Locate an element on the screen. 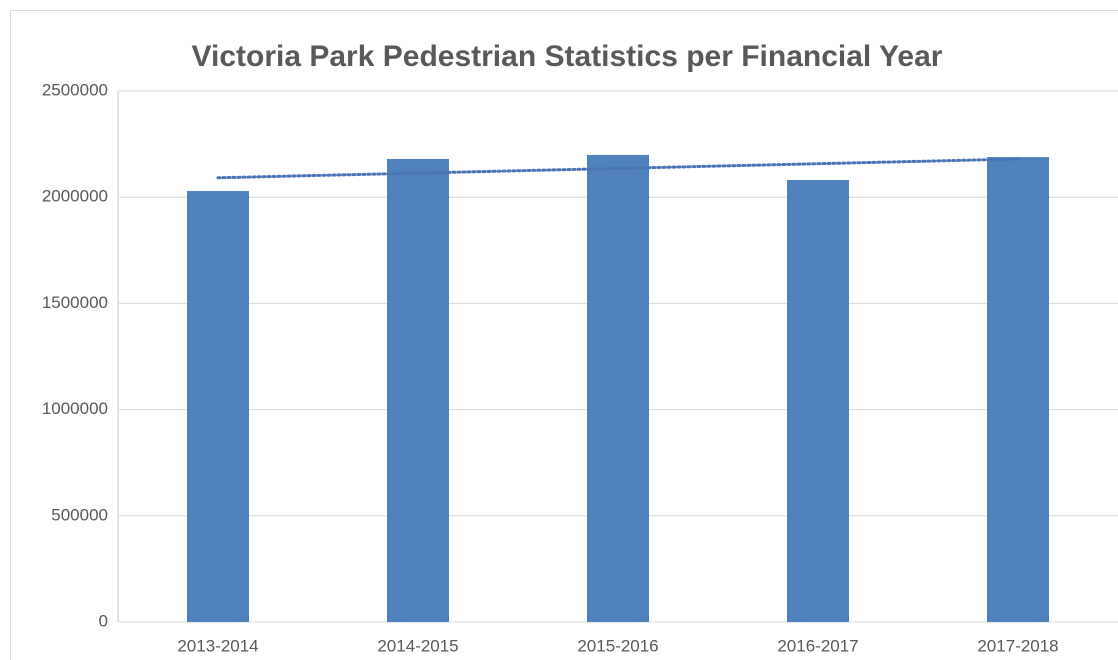 Image resolution: width=1118 pixels, height=660 pixels. x-tick-label: 2013-2014 is located at coordinates (217, 645).